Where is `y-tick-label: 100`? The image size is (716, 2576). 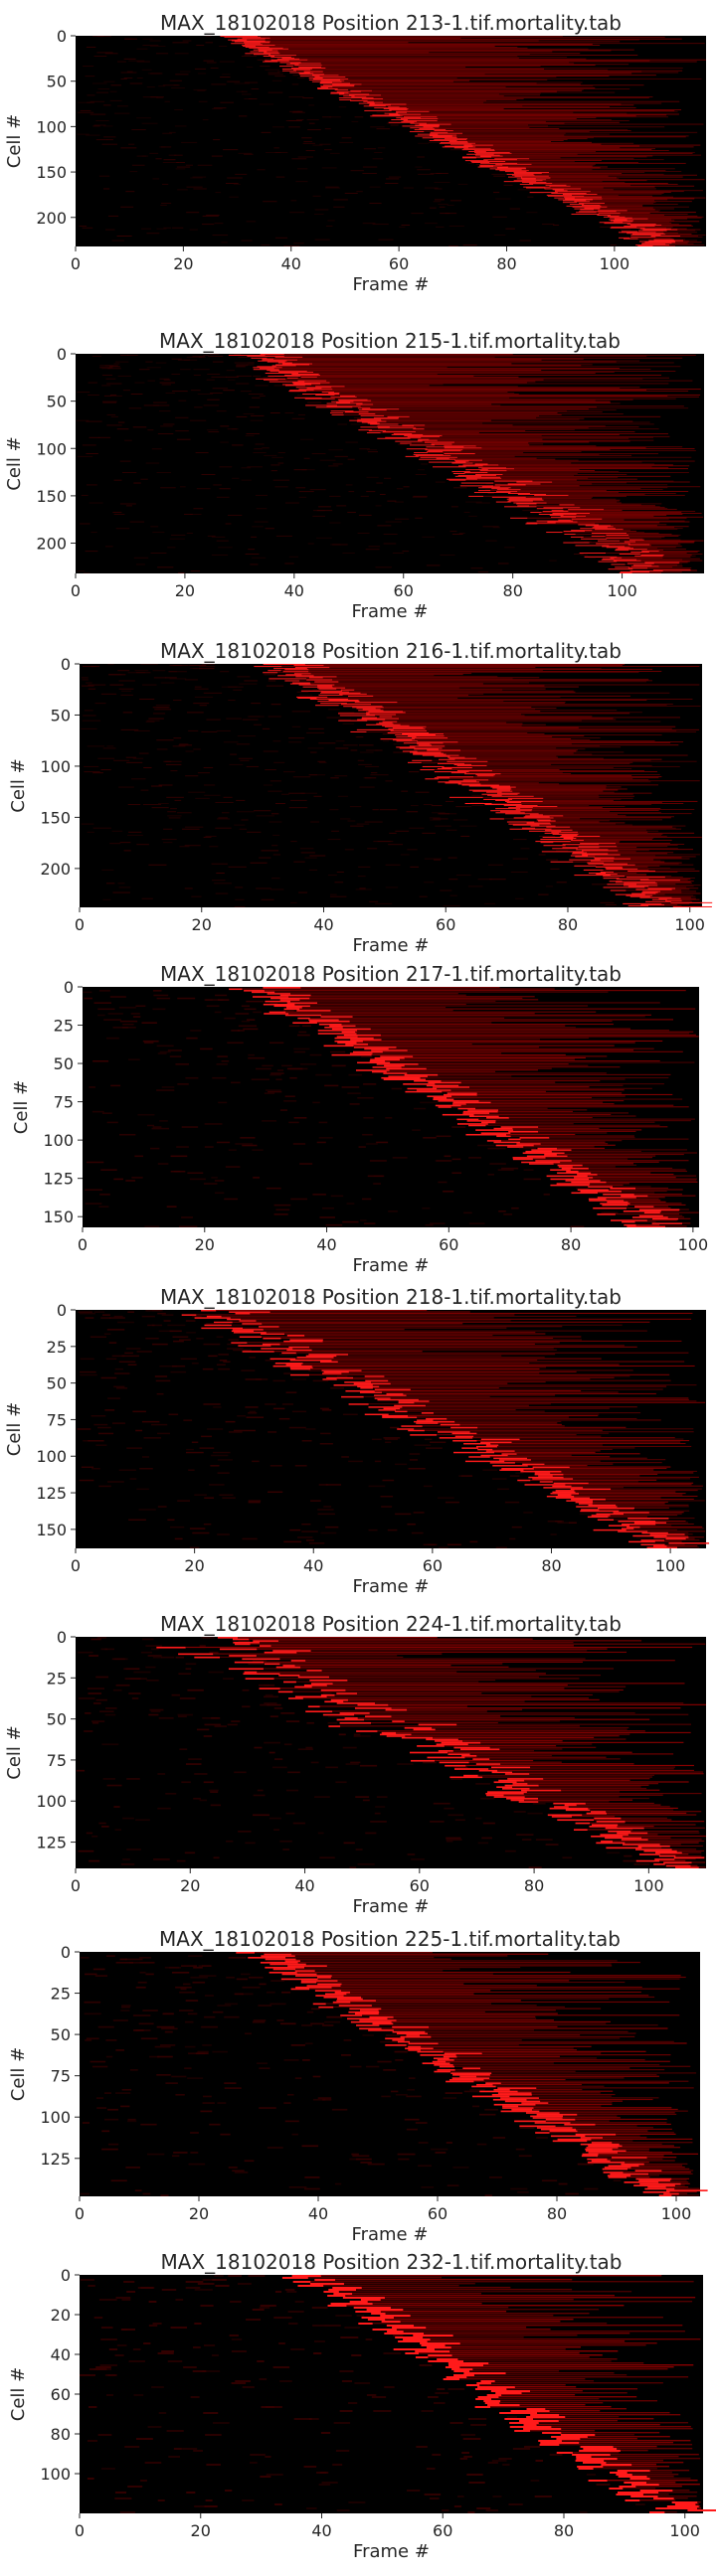 y-tick-label: 100 is located at coordinates (55, 766).